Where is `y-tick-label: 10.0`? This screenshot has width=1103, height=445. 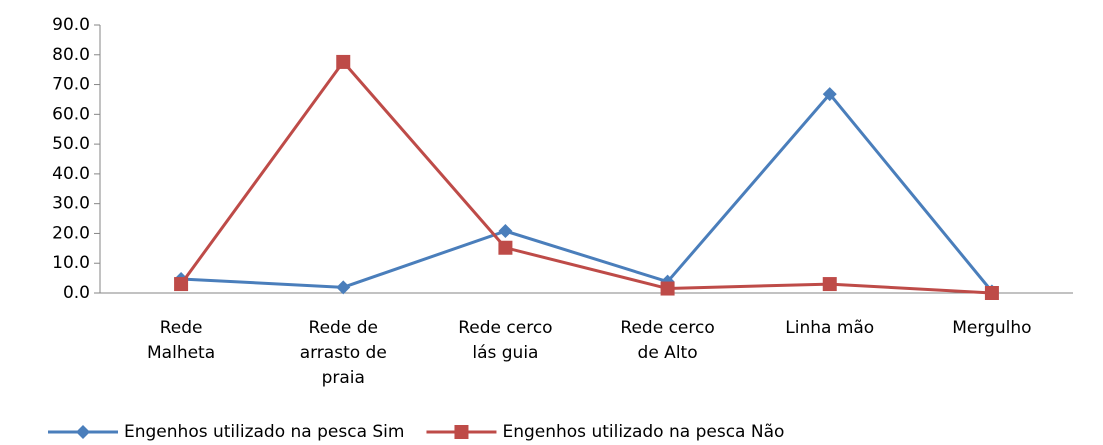
y-tick-label: 10.0 is located at coordinates (71, 263).